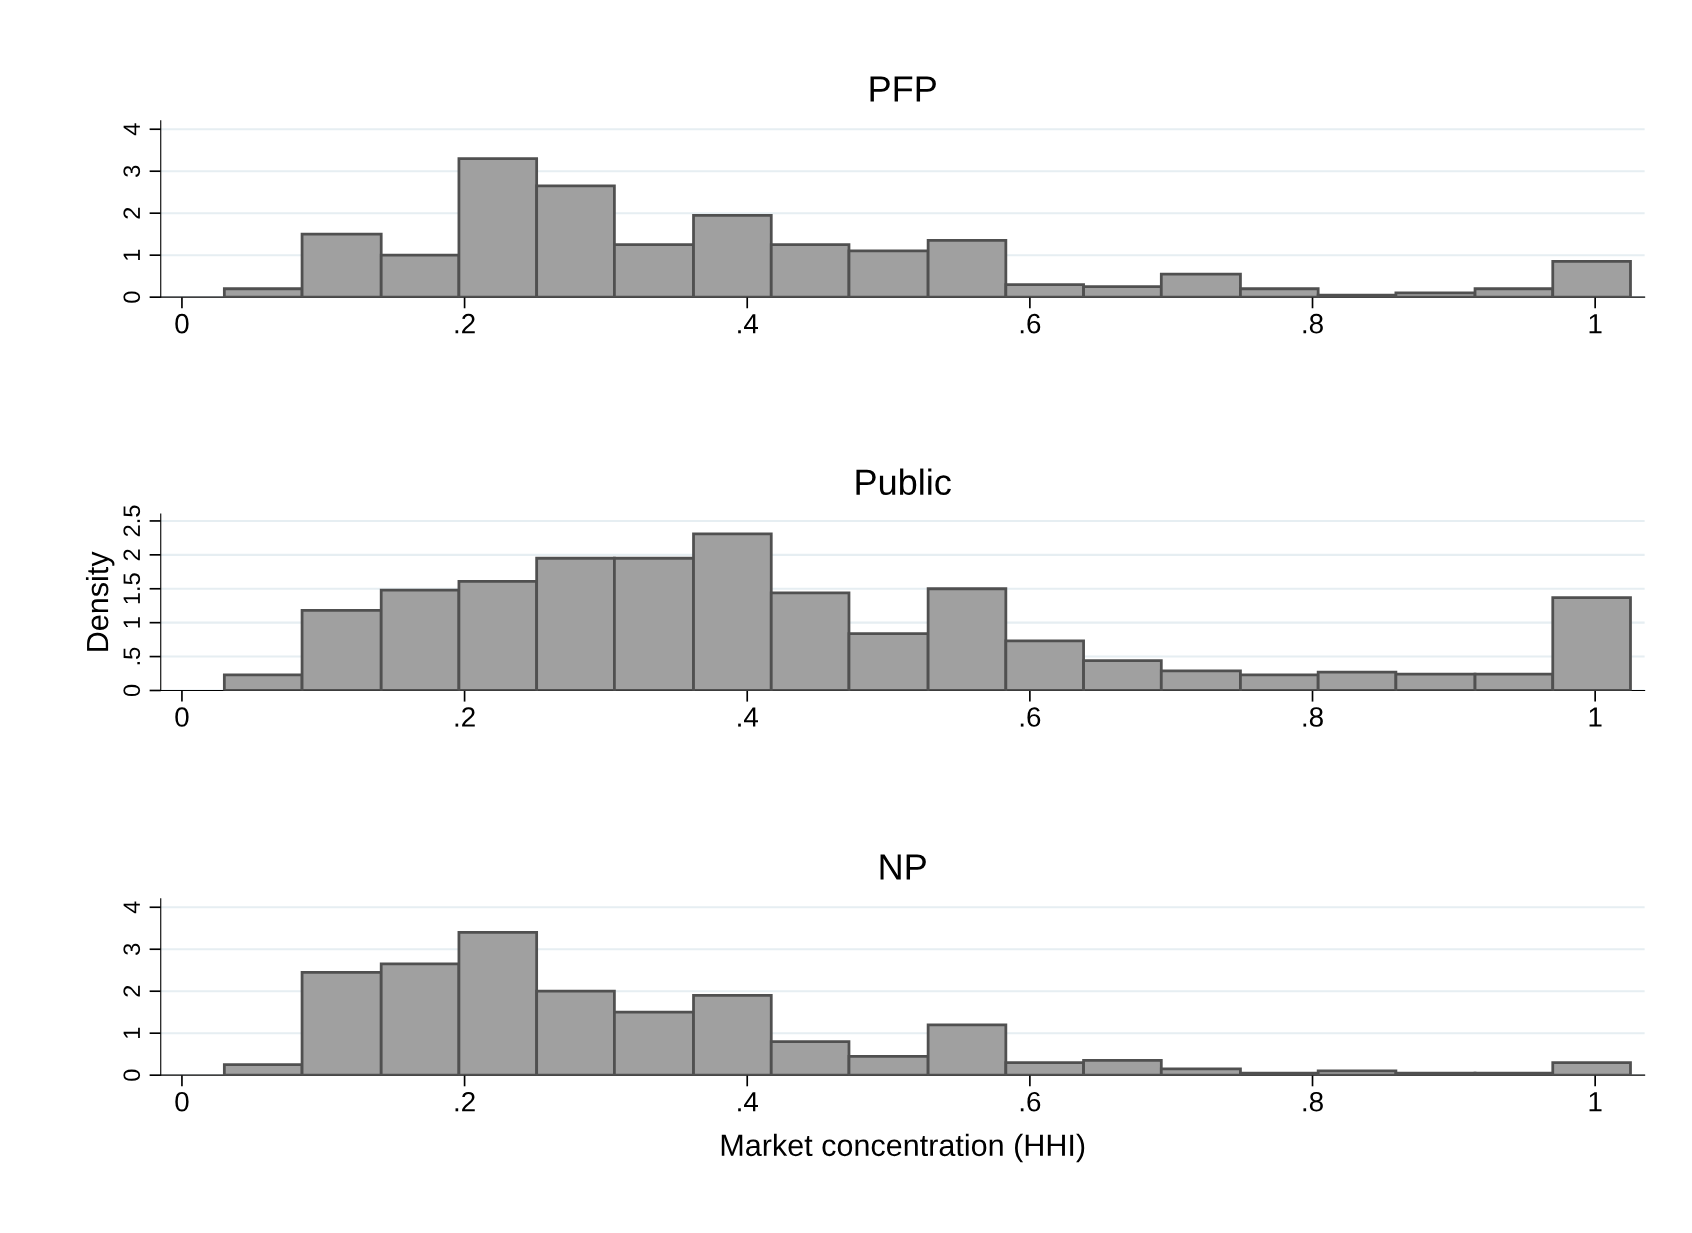 The width and height of the screenshot is (1692, 1233). Describe the element at coordinates (100, 601) in the screenshot. I see `y-axis-title: Density` at that location.